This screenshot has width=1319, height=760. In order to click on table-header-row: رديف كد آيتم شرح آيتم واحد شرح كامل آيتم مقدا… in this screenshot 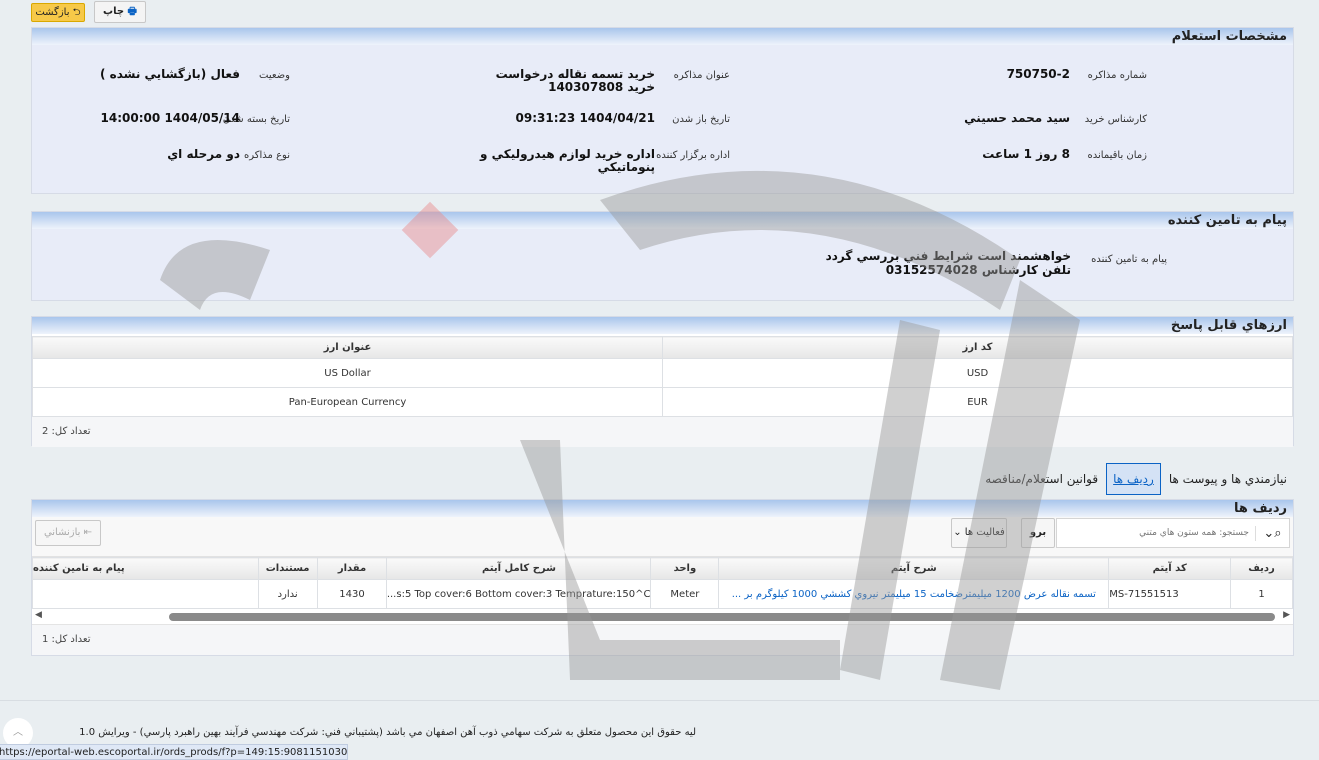, I will do `click(662, 568)`.